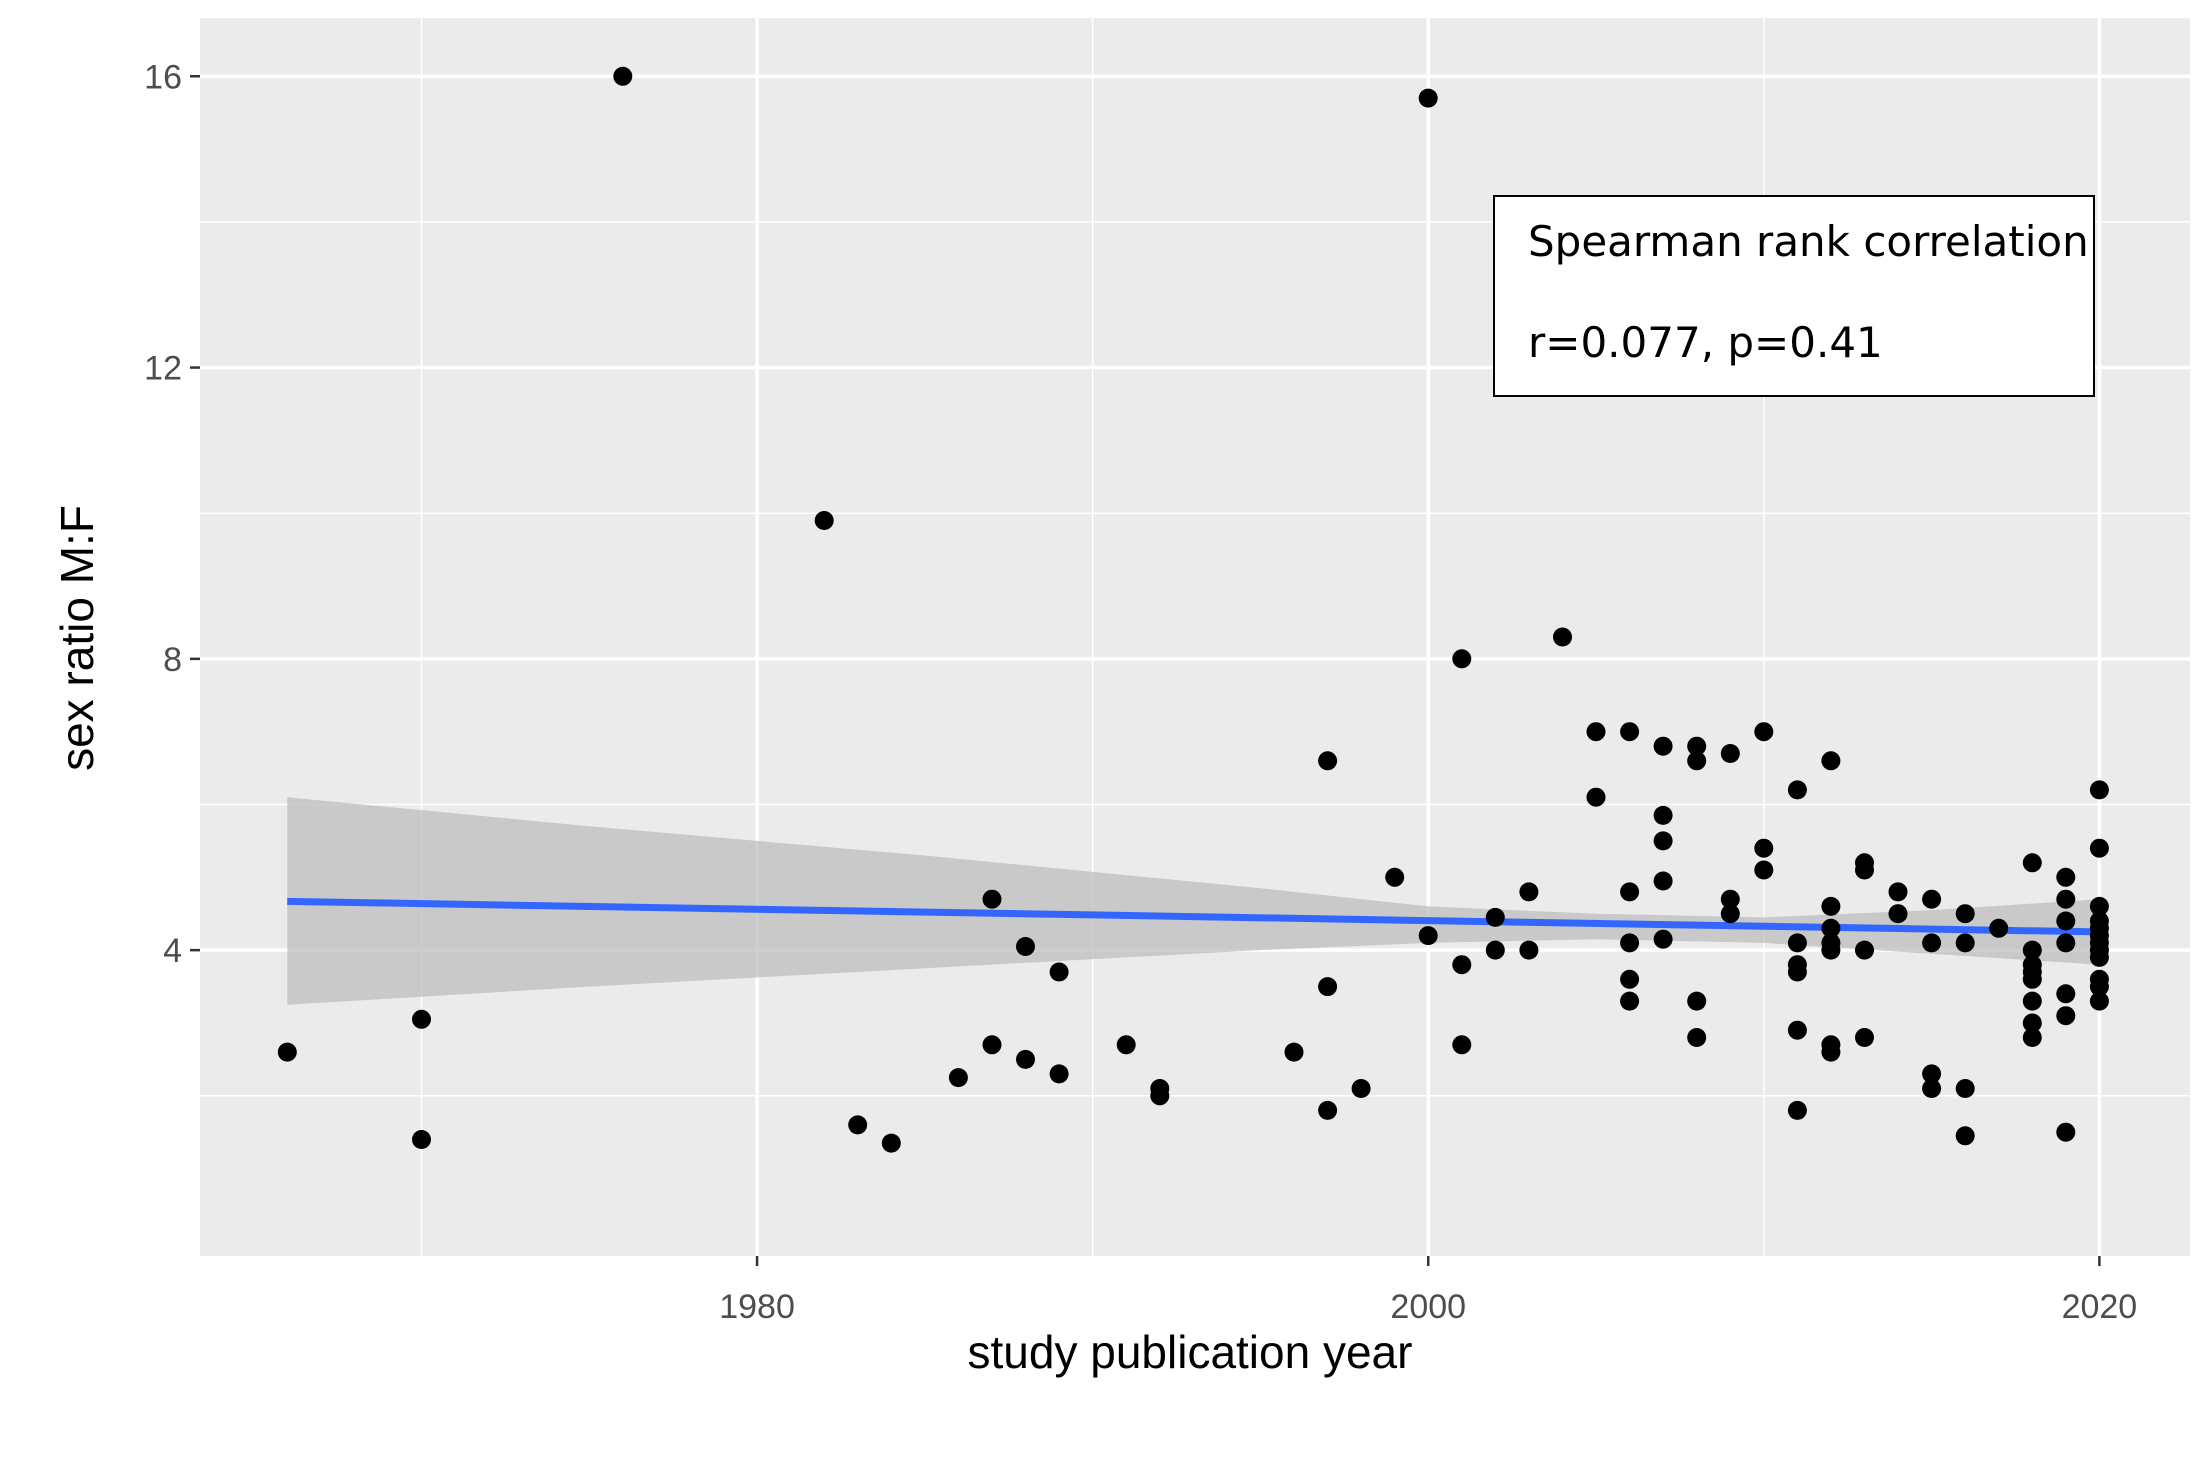  What do you see at coordinates (1808, 241) in the screenshot?
I see `annotation-title: Spearman rank correlation` at bounding box center [1808, 241].